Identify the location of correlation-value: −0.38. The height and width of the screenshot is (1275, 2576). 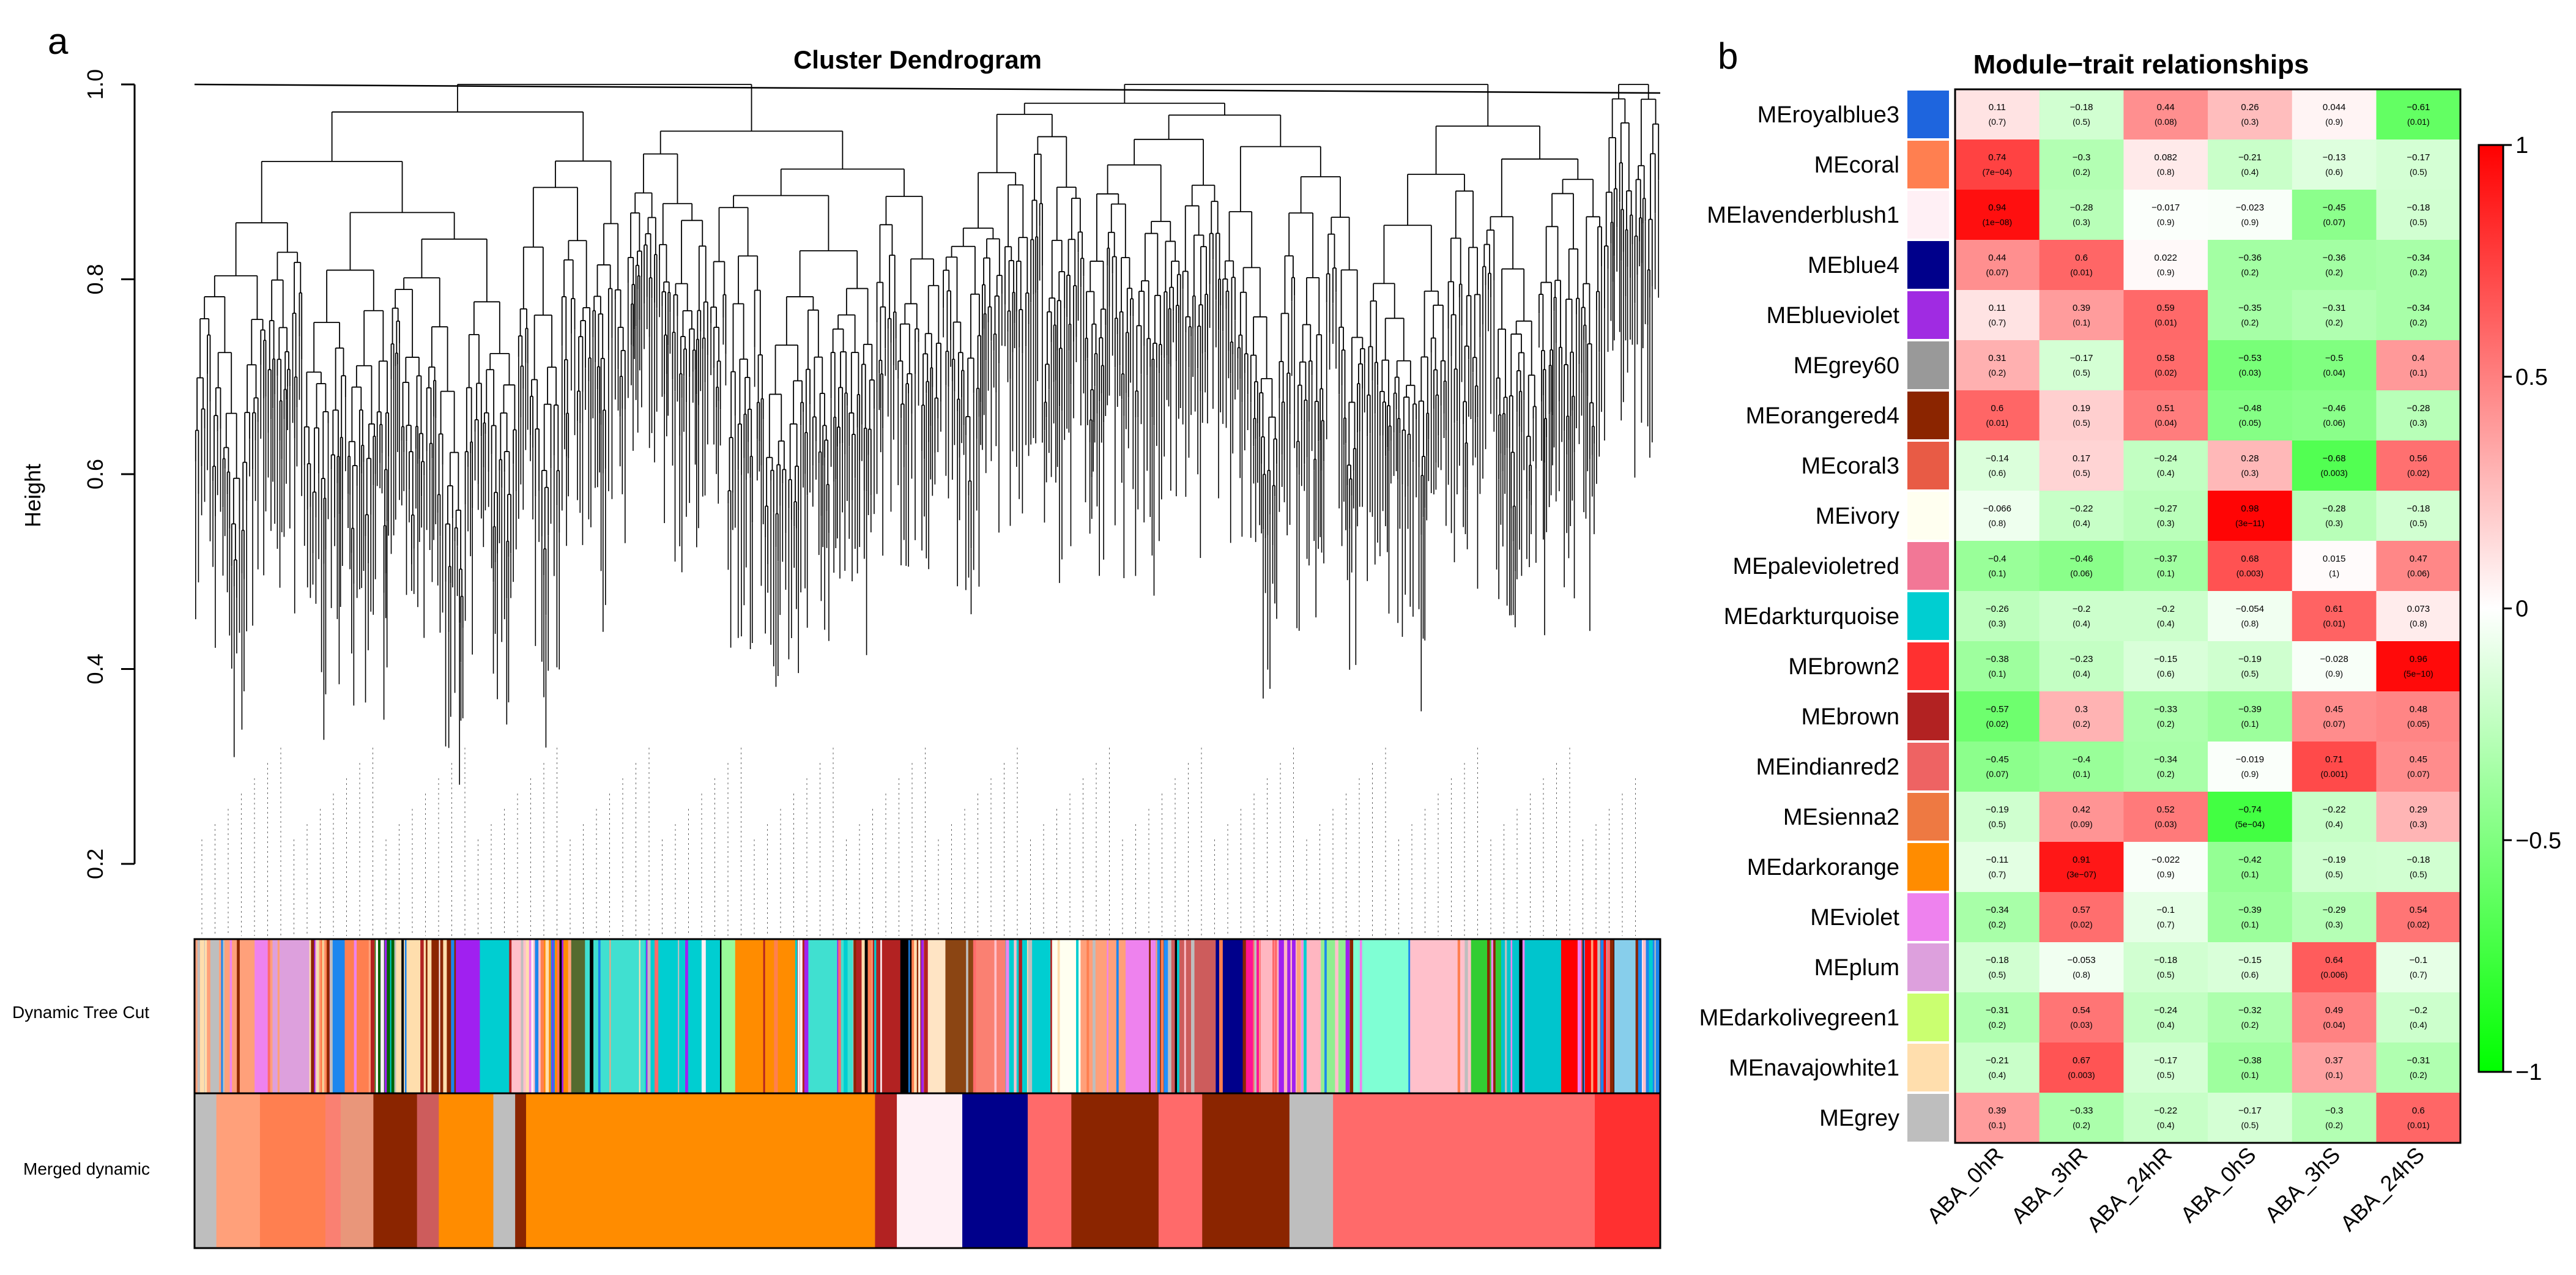
(1997, 659).